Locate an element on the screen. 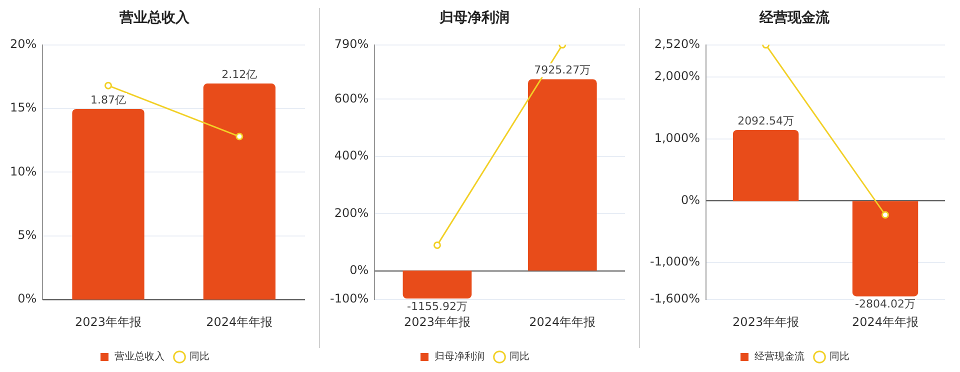  y-tick-label: 15% is located at coordinates (23, 107).